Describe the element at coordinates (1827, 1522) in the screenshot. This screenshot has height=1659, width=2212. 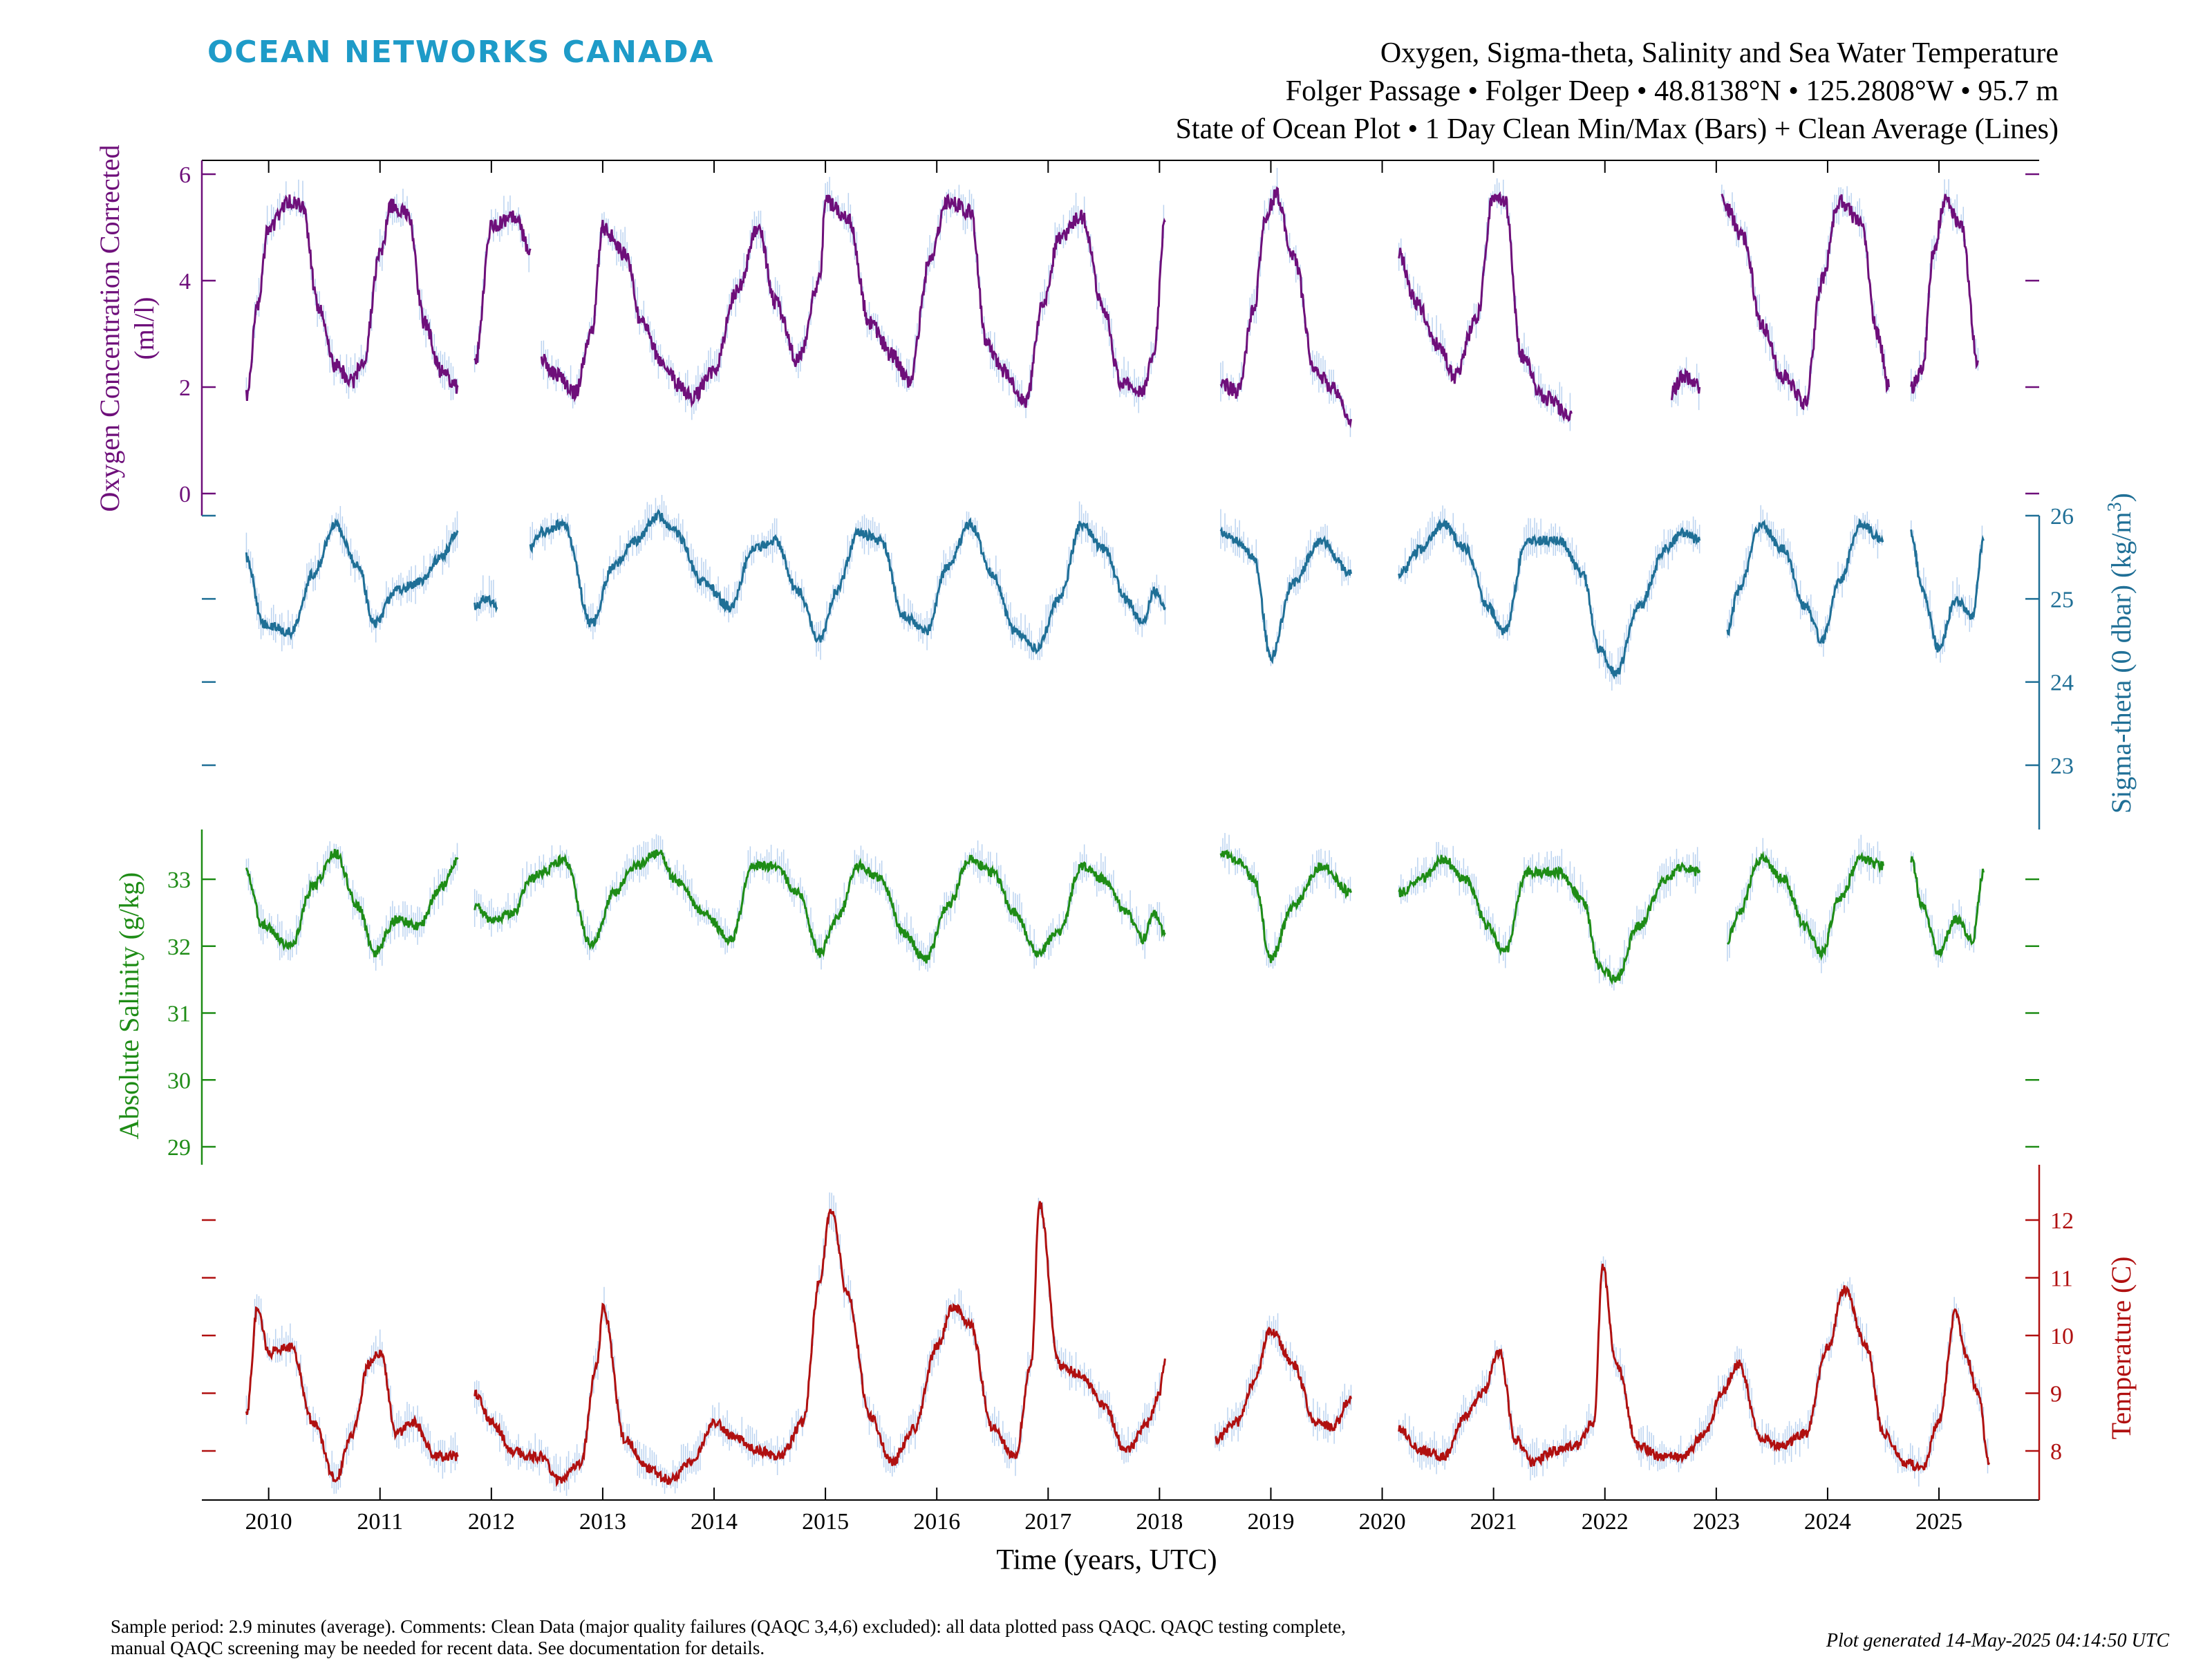
I see `x-tick-label: 2024` at that location.